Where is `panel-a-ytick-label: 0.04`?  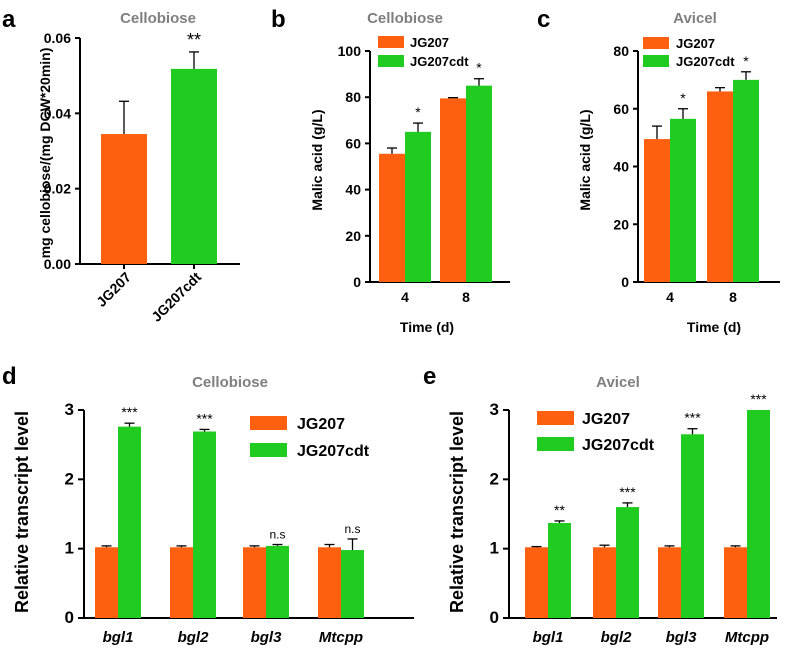
panel-a-ytick-label: 0.04 is located at coordinates (57, 113).